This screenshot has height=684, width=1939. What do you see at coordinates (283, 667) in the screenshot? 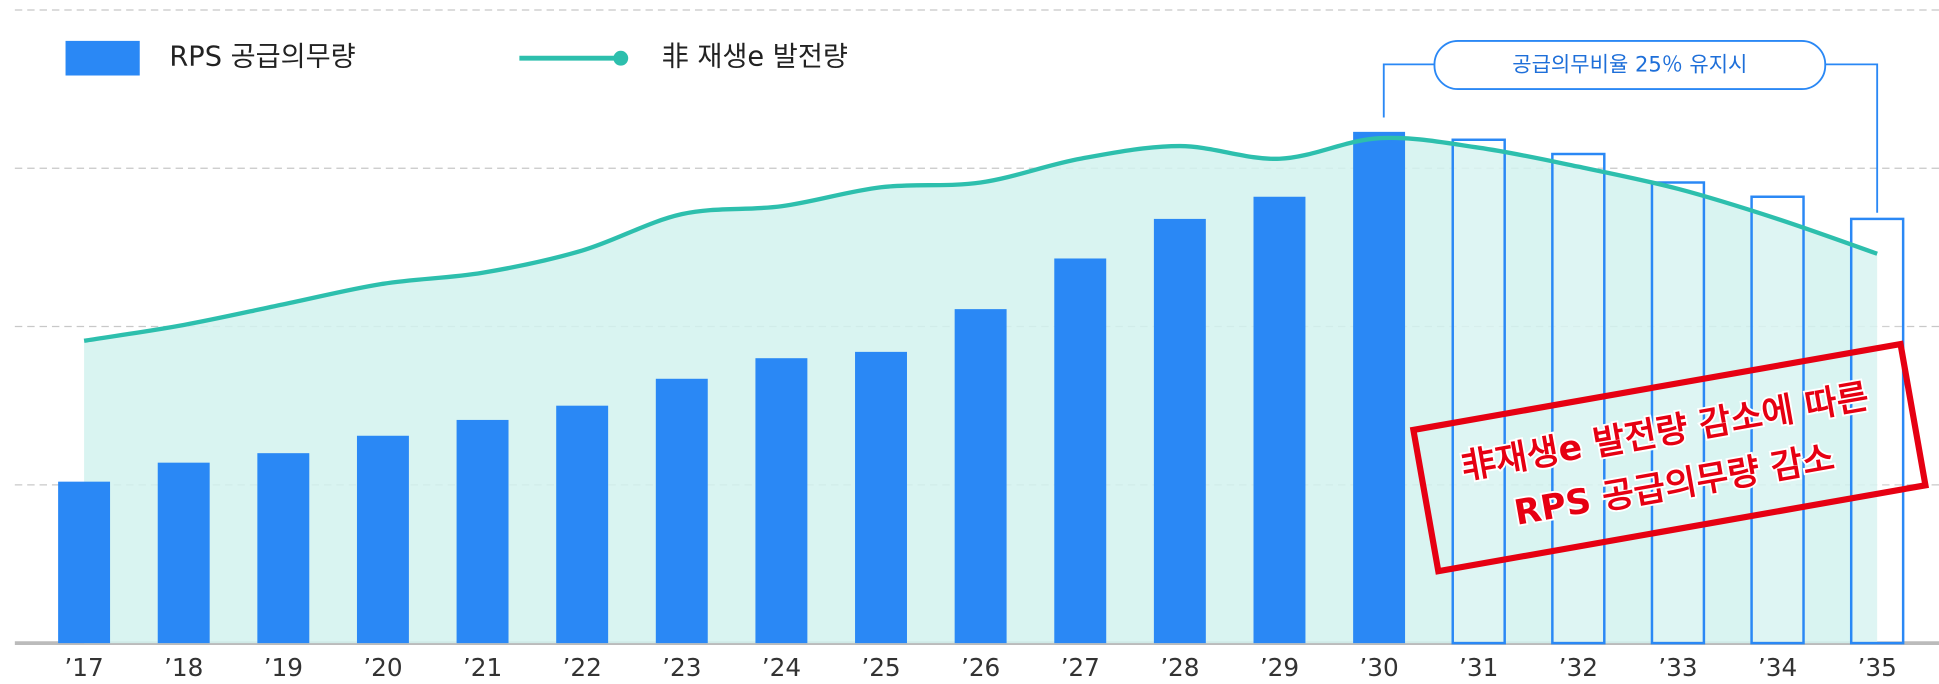
I see `x-tick-label: ’19` at bounding box center [283, 667].